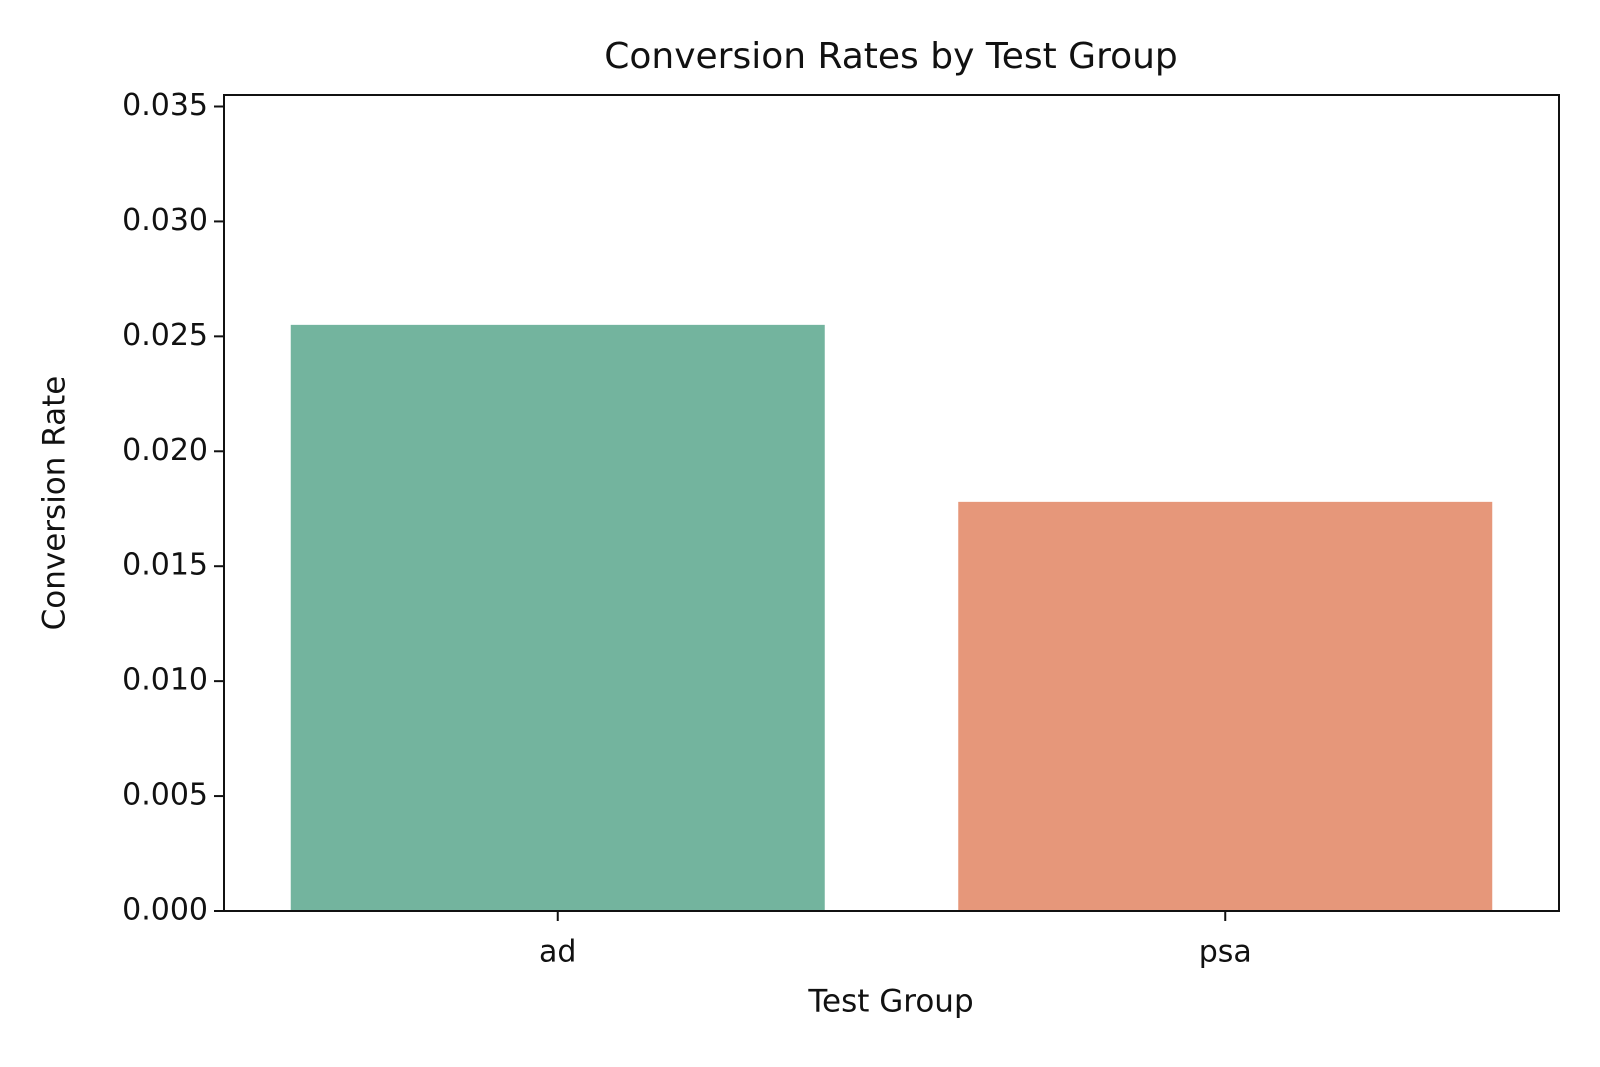  What do you see at coordinates (1225, 706) in the screenshot?
I see `bar` at bounding box center [1225, 706].